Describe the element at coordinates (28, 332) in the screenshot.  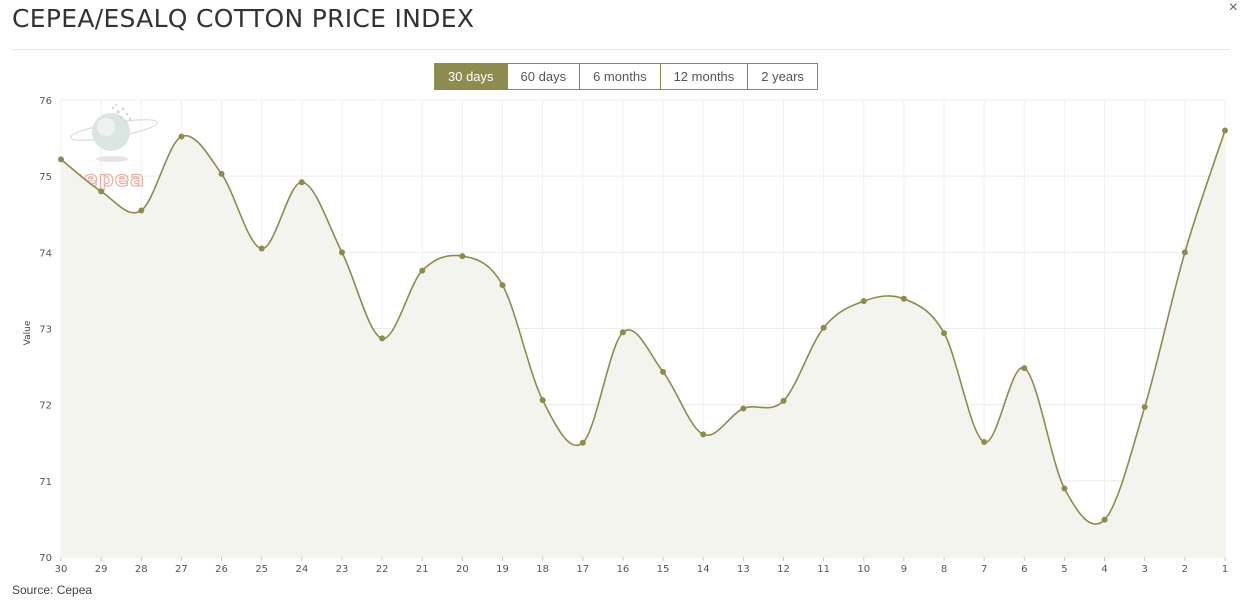
I see `y-axis-label: Value` at that location.